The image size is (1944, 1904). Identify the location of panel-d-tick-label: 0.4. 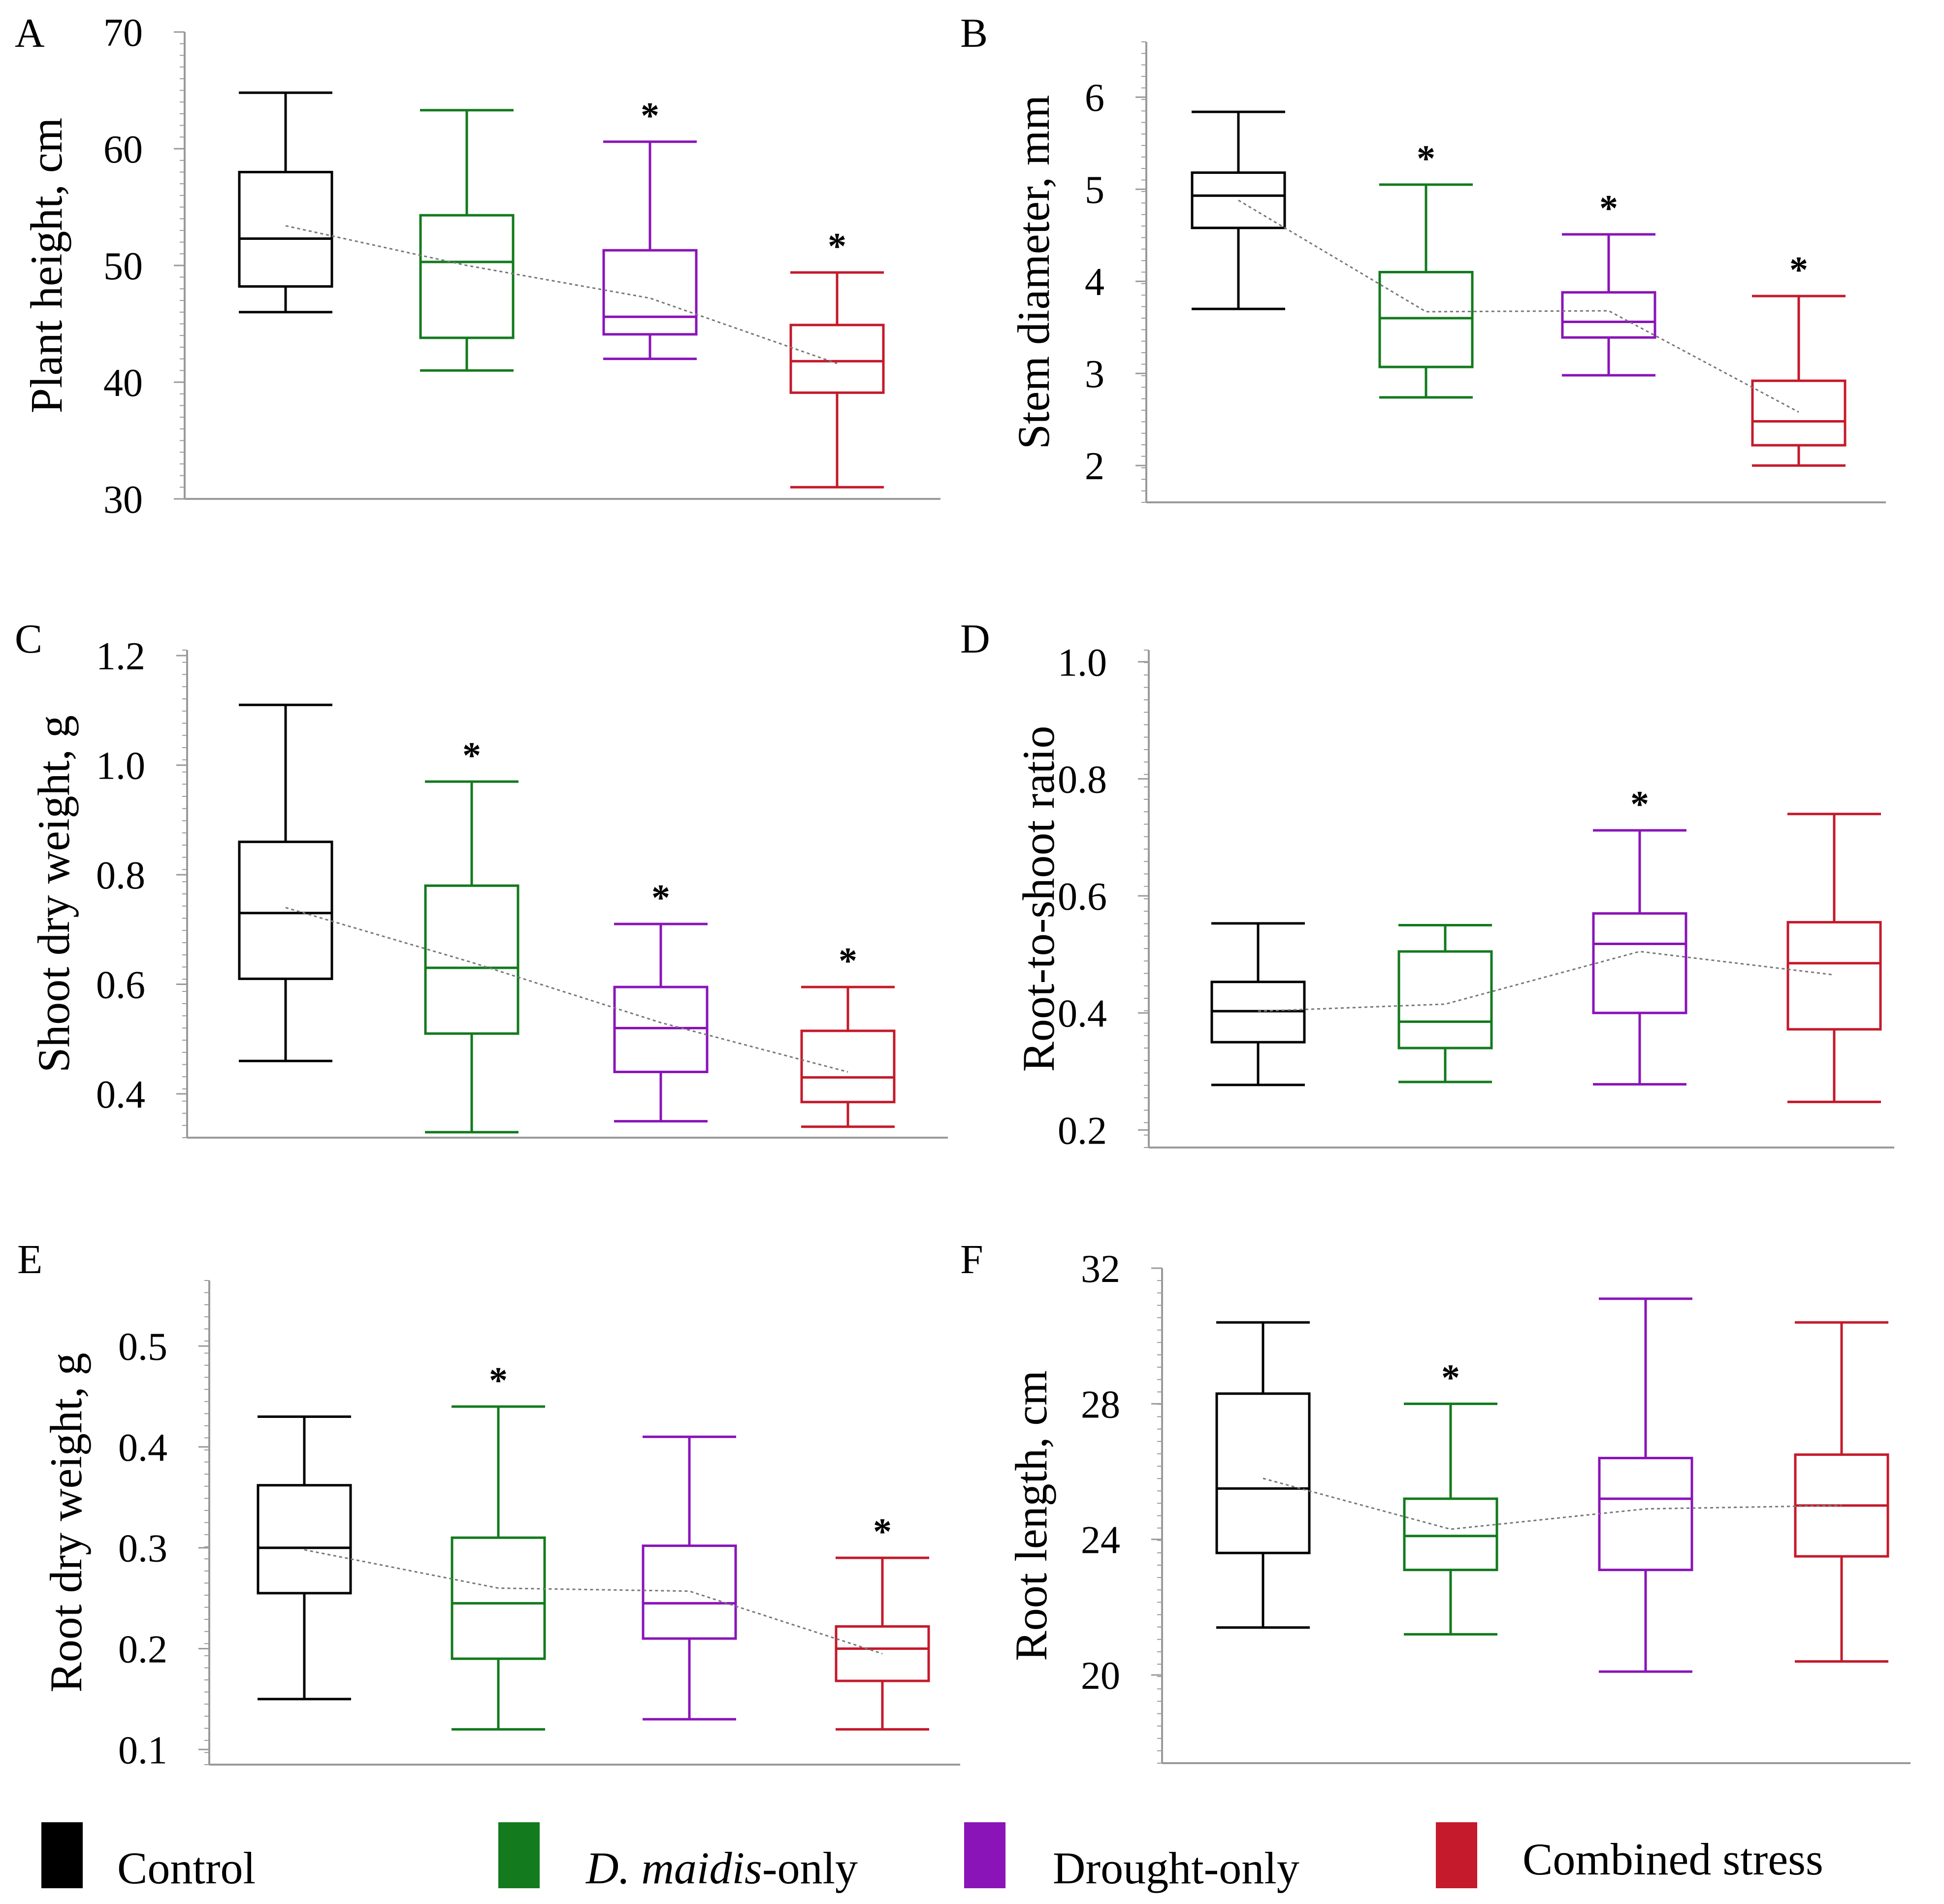
(1083, 1014).